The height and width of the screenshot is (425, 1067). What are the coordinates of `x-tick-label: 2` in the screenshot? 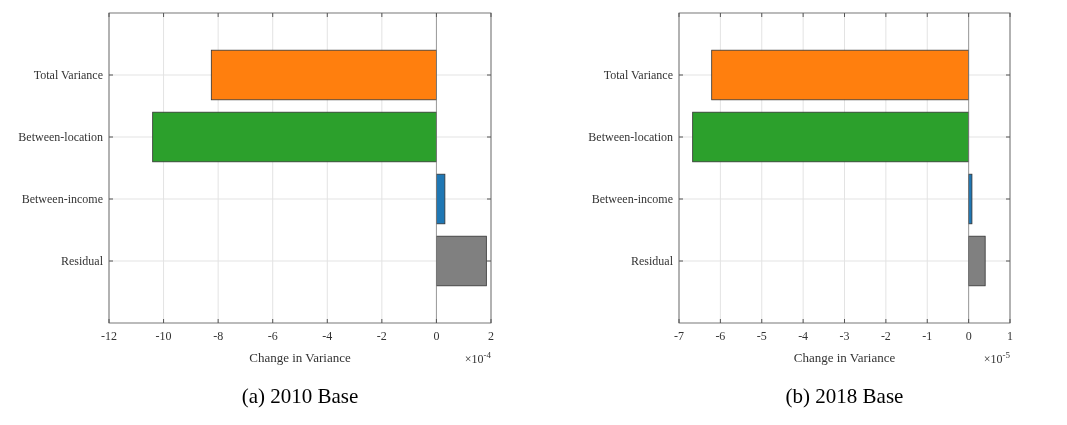 It's located at (491, 336).